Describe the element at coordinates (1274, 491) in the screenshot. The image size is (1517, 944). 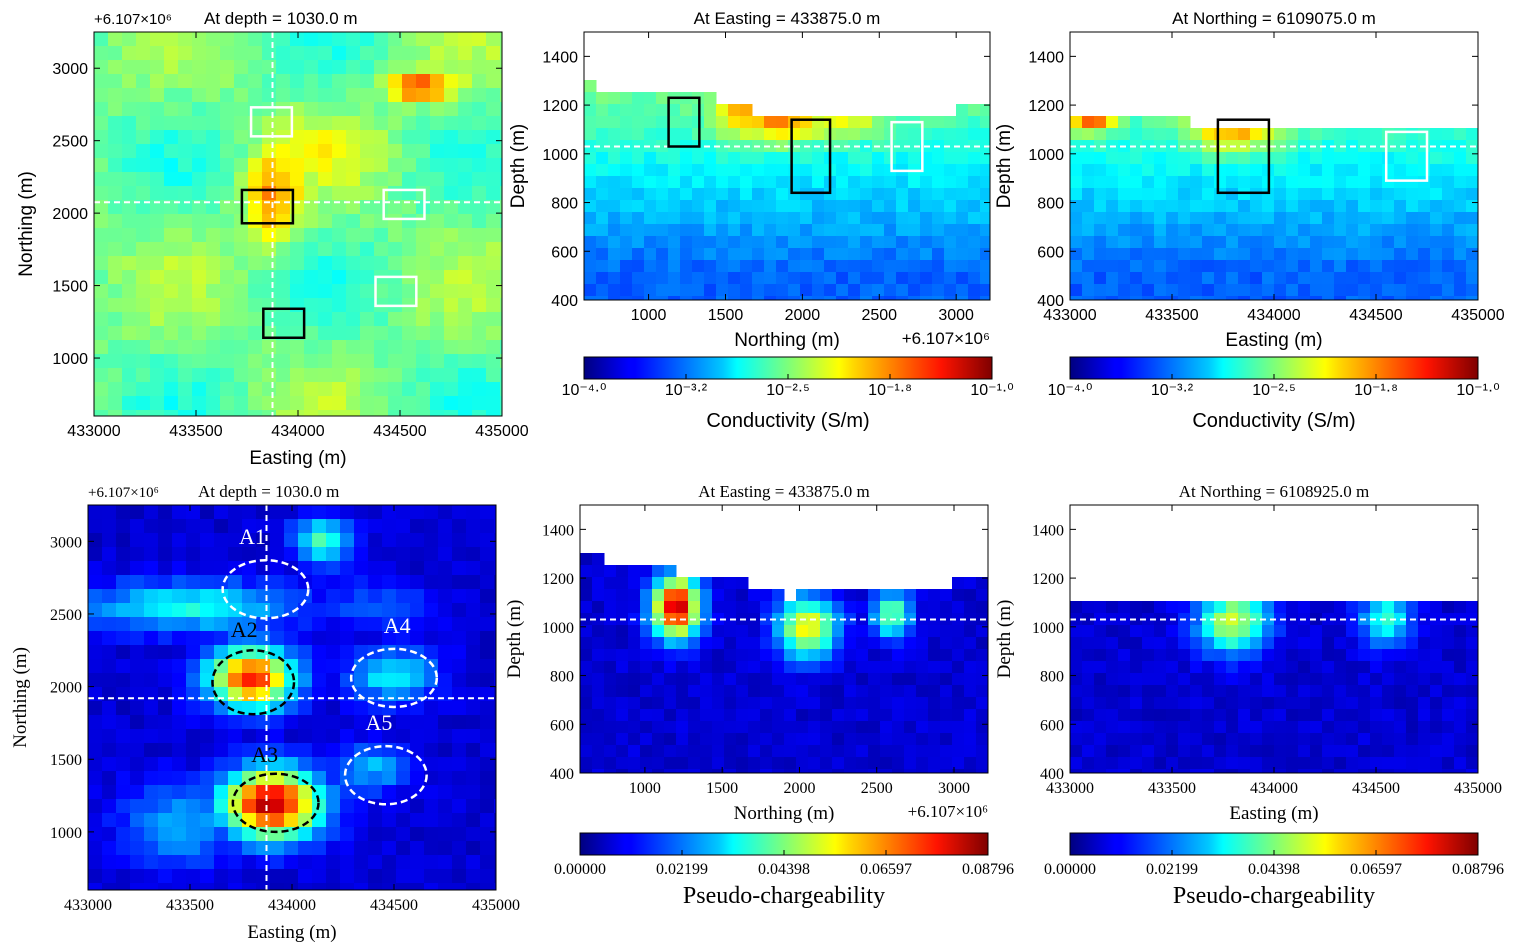
I see `panel-title: At Northing = 6108925.0 m` at that location.